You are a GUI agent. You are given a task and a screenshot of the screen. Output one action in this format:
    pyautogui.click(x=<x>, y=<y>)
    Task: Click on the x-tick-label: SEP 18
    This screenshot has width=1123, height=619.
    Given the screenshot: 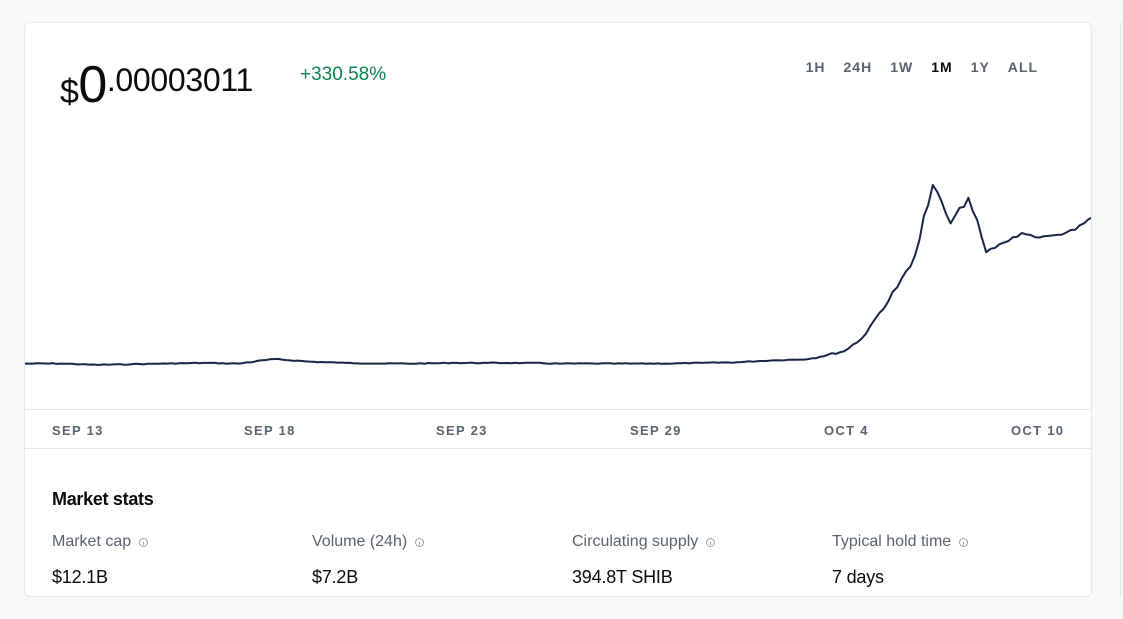 What is the action you would take?
    pyautogui.click(x=270, y=430)
    